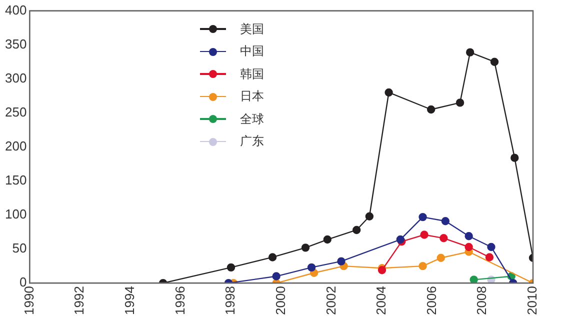  Describe the element at coordinates (15, 146) in the screenshot. I see `y-tick-label: 200` at that location.